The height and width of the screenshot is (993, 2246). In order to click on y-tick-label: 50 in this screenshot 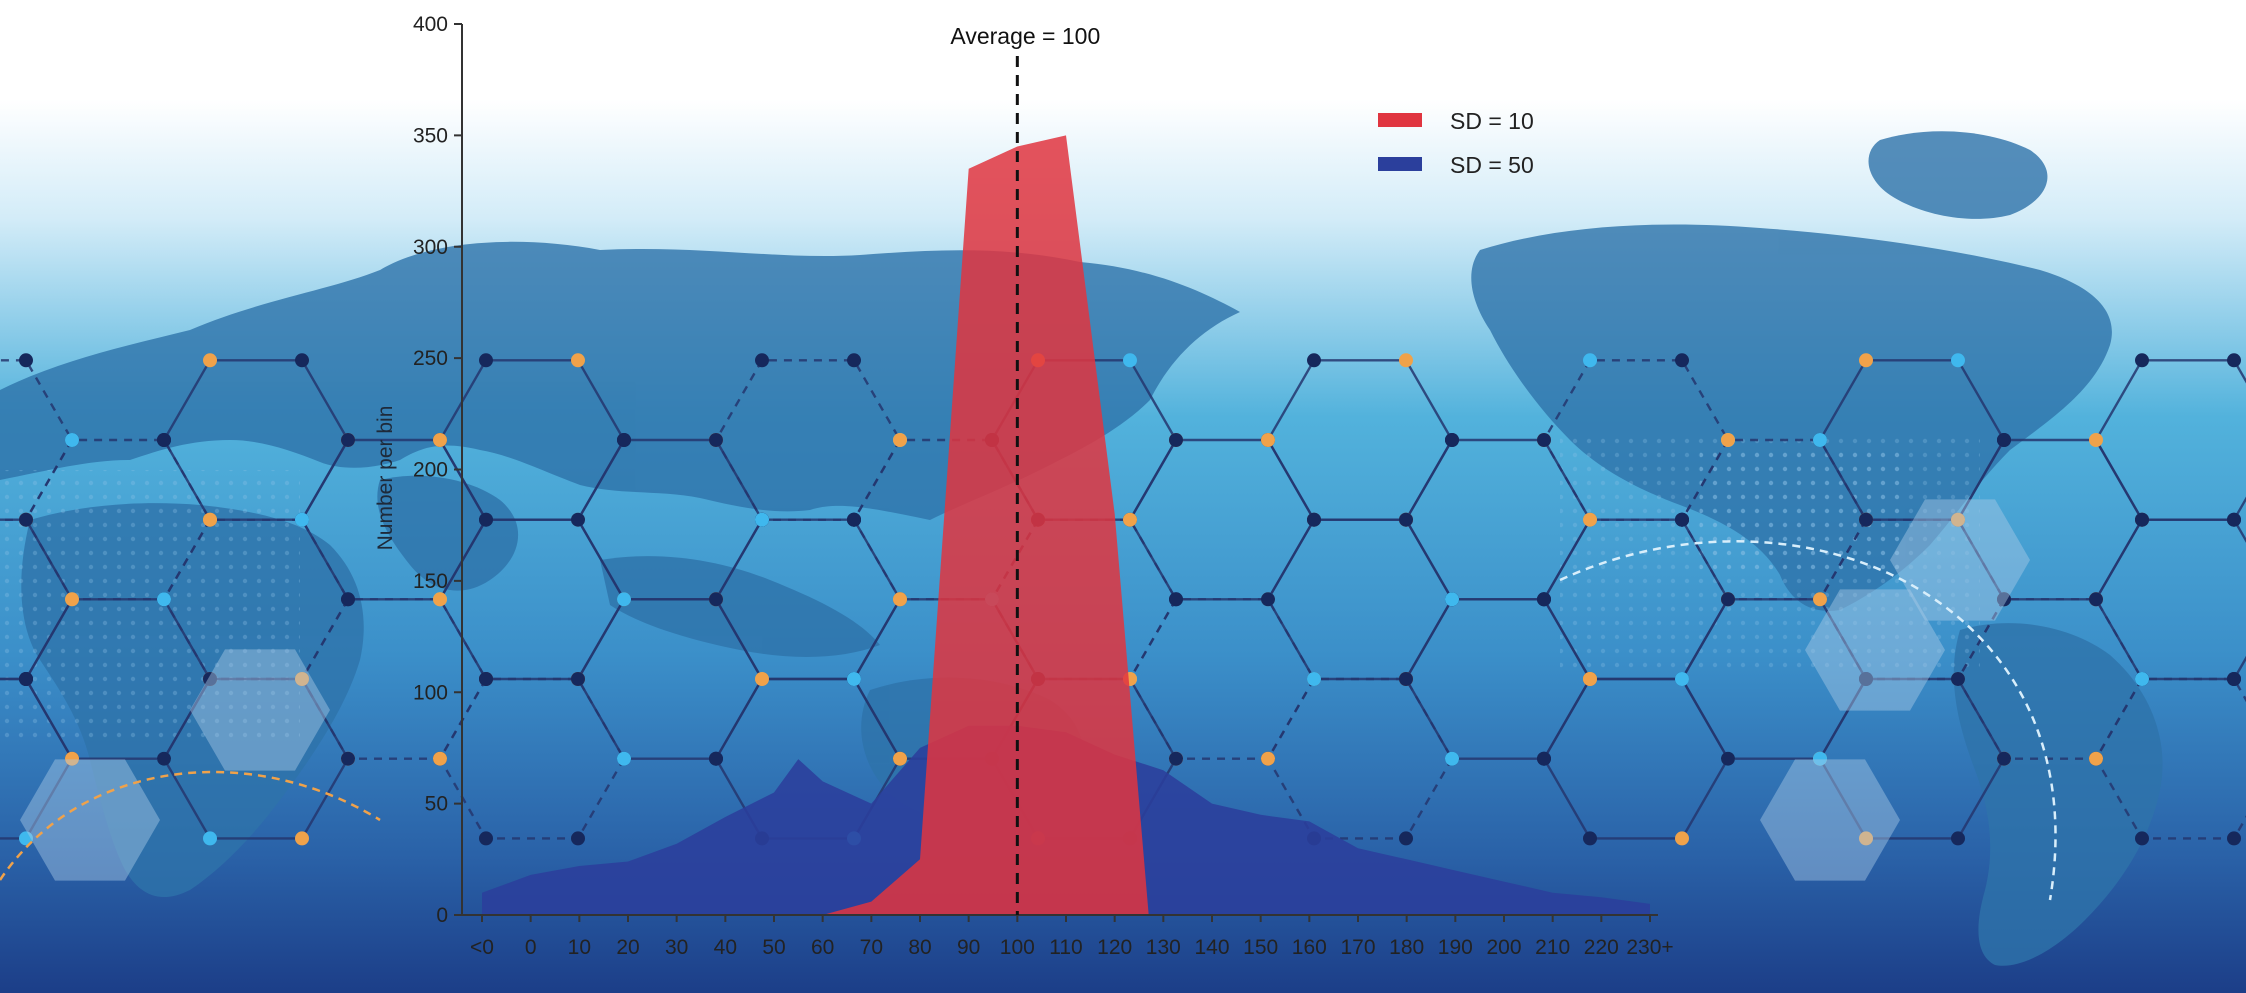, I will do `click(436, 804)`.